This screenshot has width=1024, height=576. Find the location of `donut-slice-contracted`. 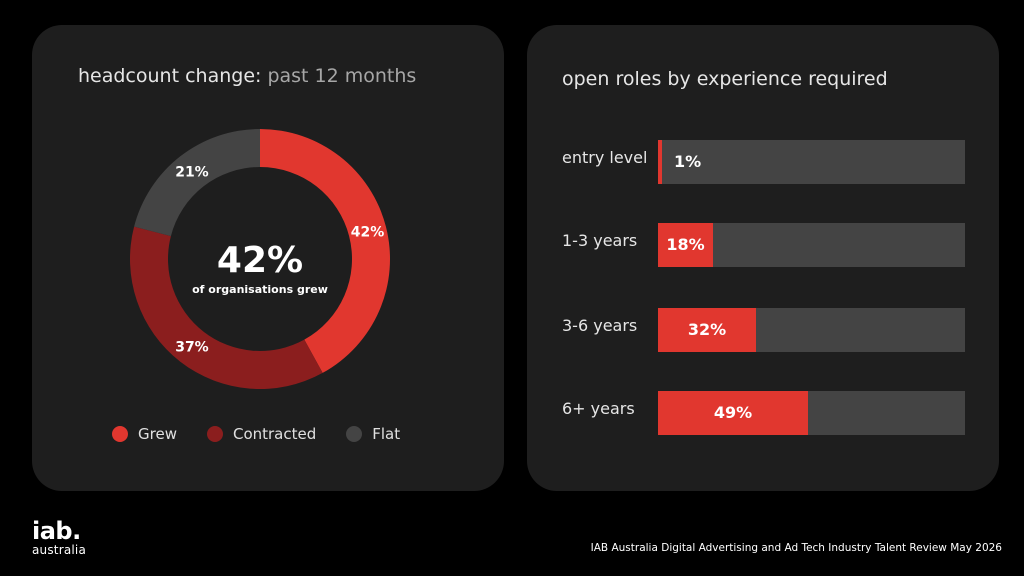

donut-slice-contracted is located at coordinates (226, 308).